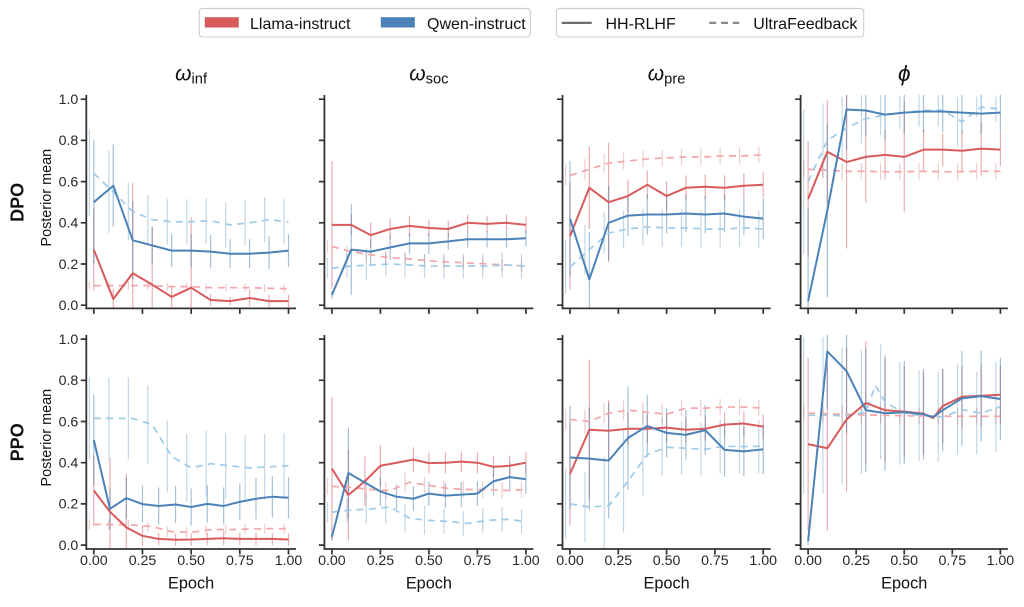 The image size is (1024, 607). What do you see at coordinates (300, 24) in the screenshot?
I see `svg-text: Llama-instruct` at bounding box center [300, 24].